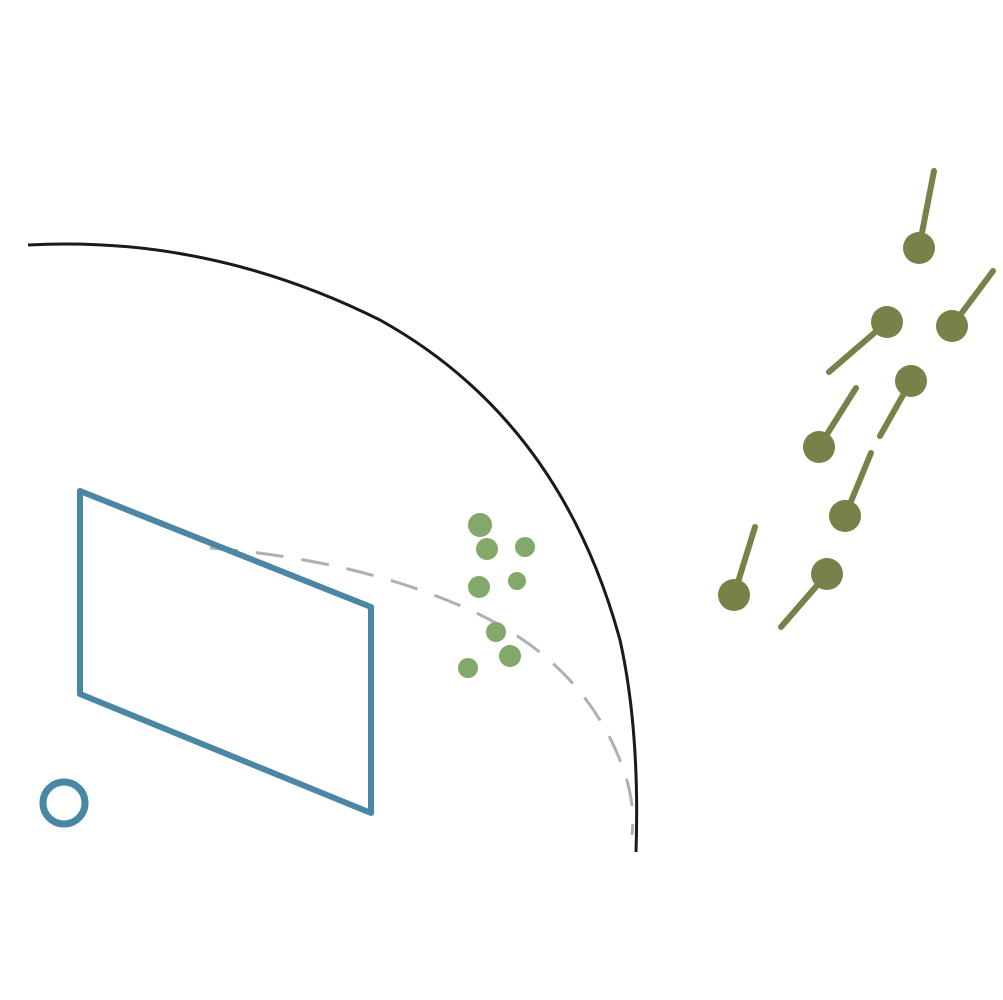 The width and height of the screenshot is (1003, 1000). What do you see at coordinates (422, 691) in the screenshot?
I see `dashed-trajectory` at bounding box center [422, 691].